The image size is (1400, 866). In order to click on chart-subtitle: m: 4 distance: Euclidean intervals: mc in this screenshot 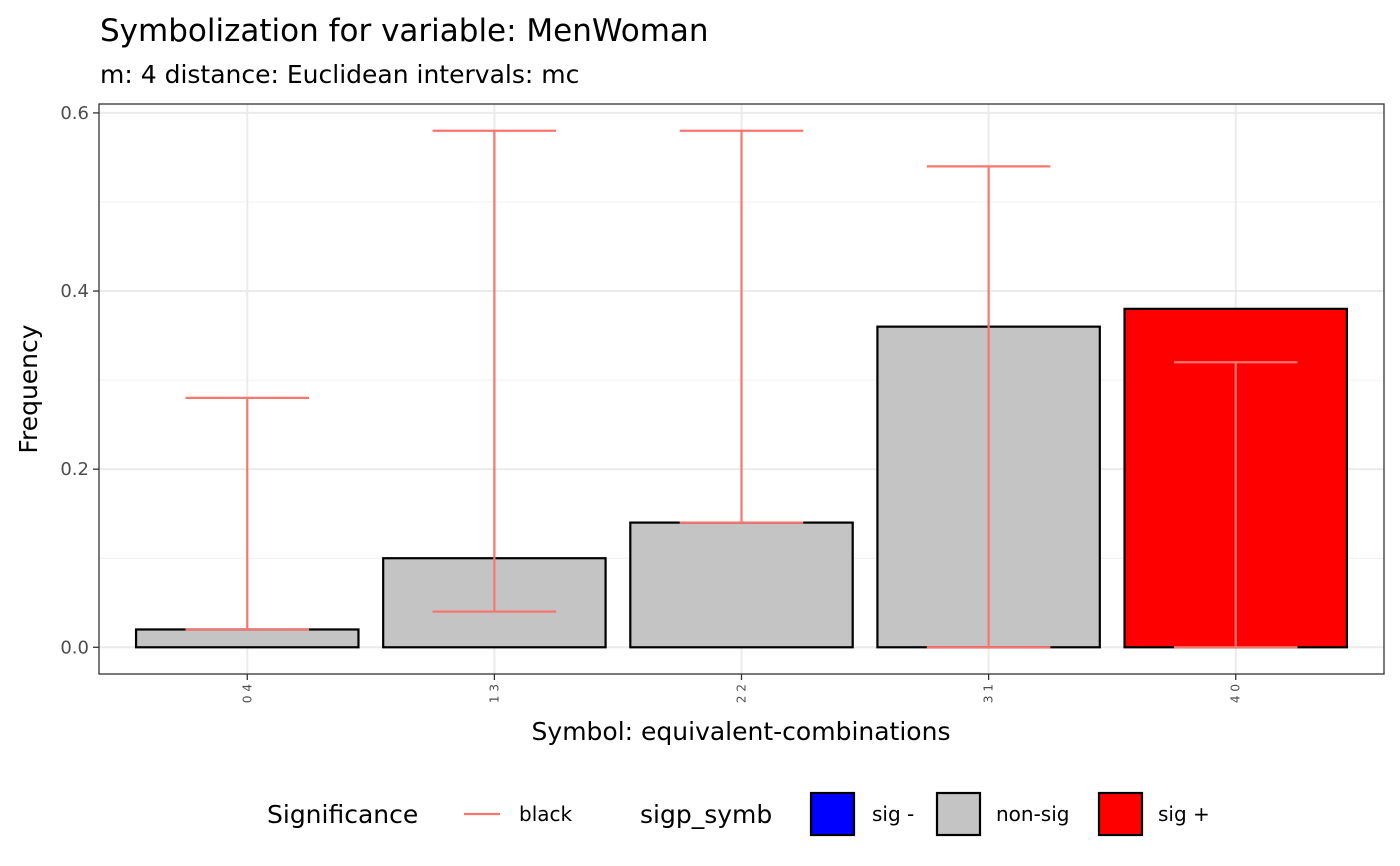, I will do `click(339, 74)`.